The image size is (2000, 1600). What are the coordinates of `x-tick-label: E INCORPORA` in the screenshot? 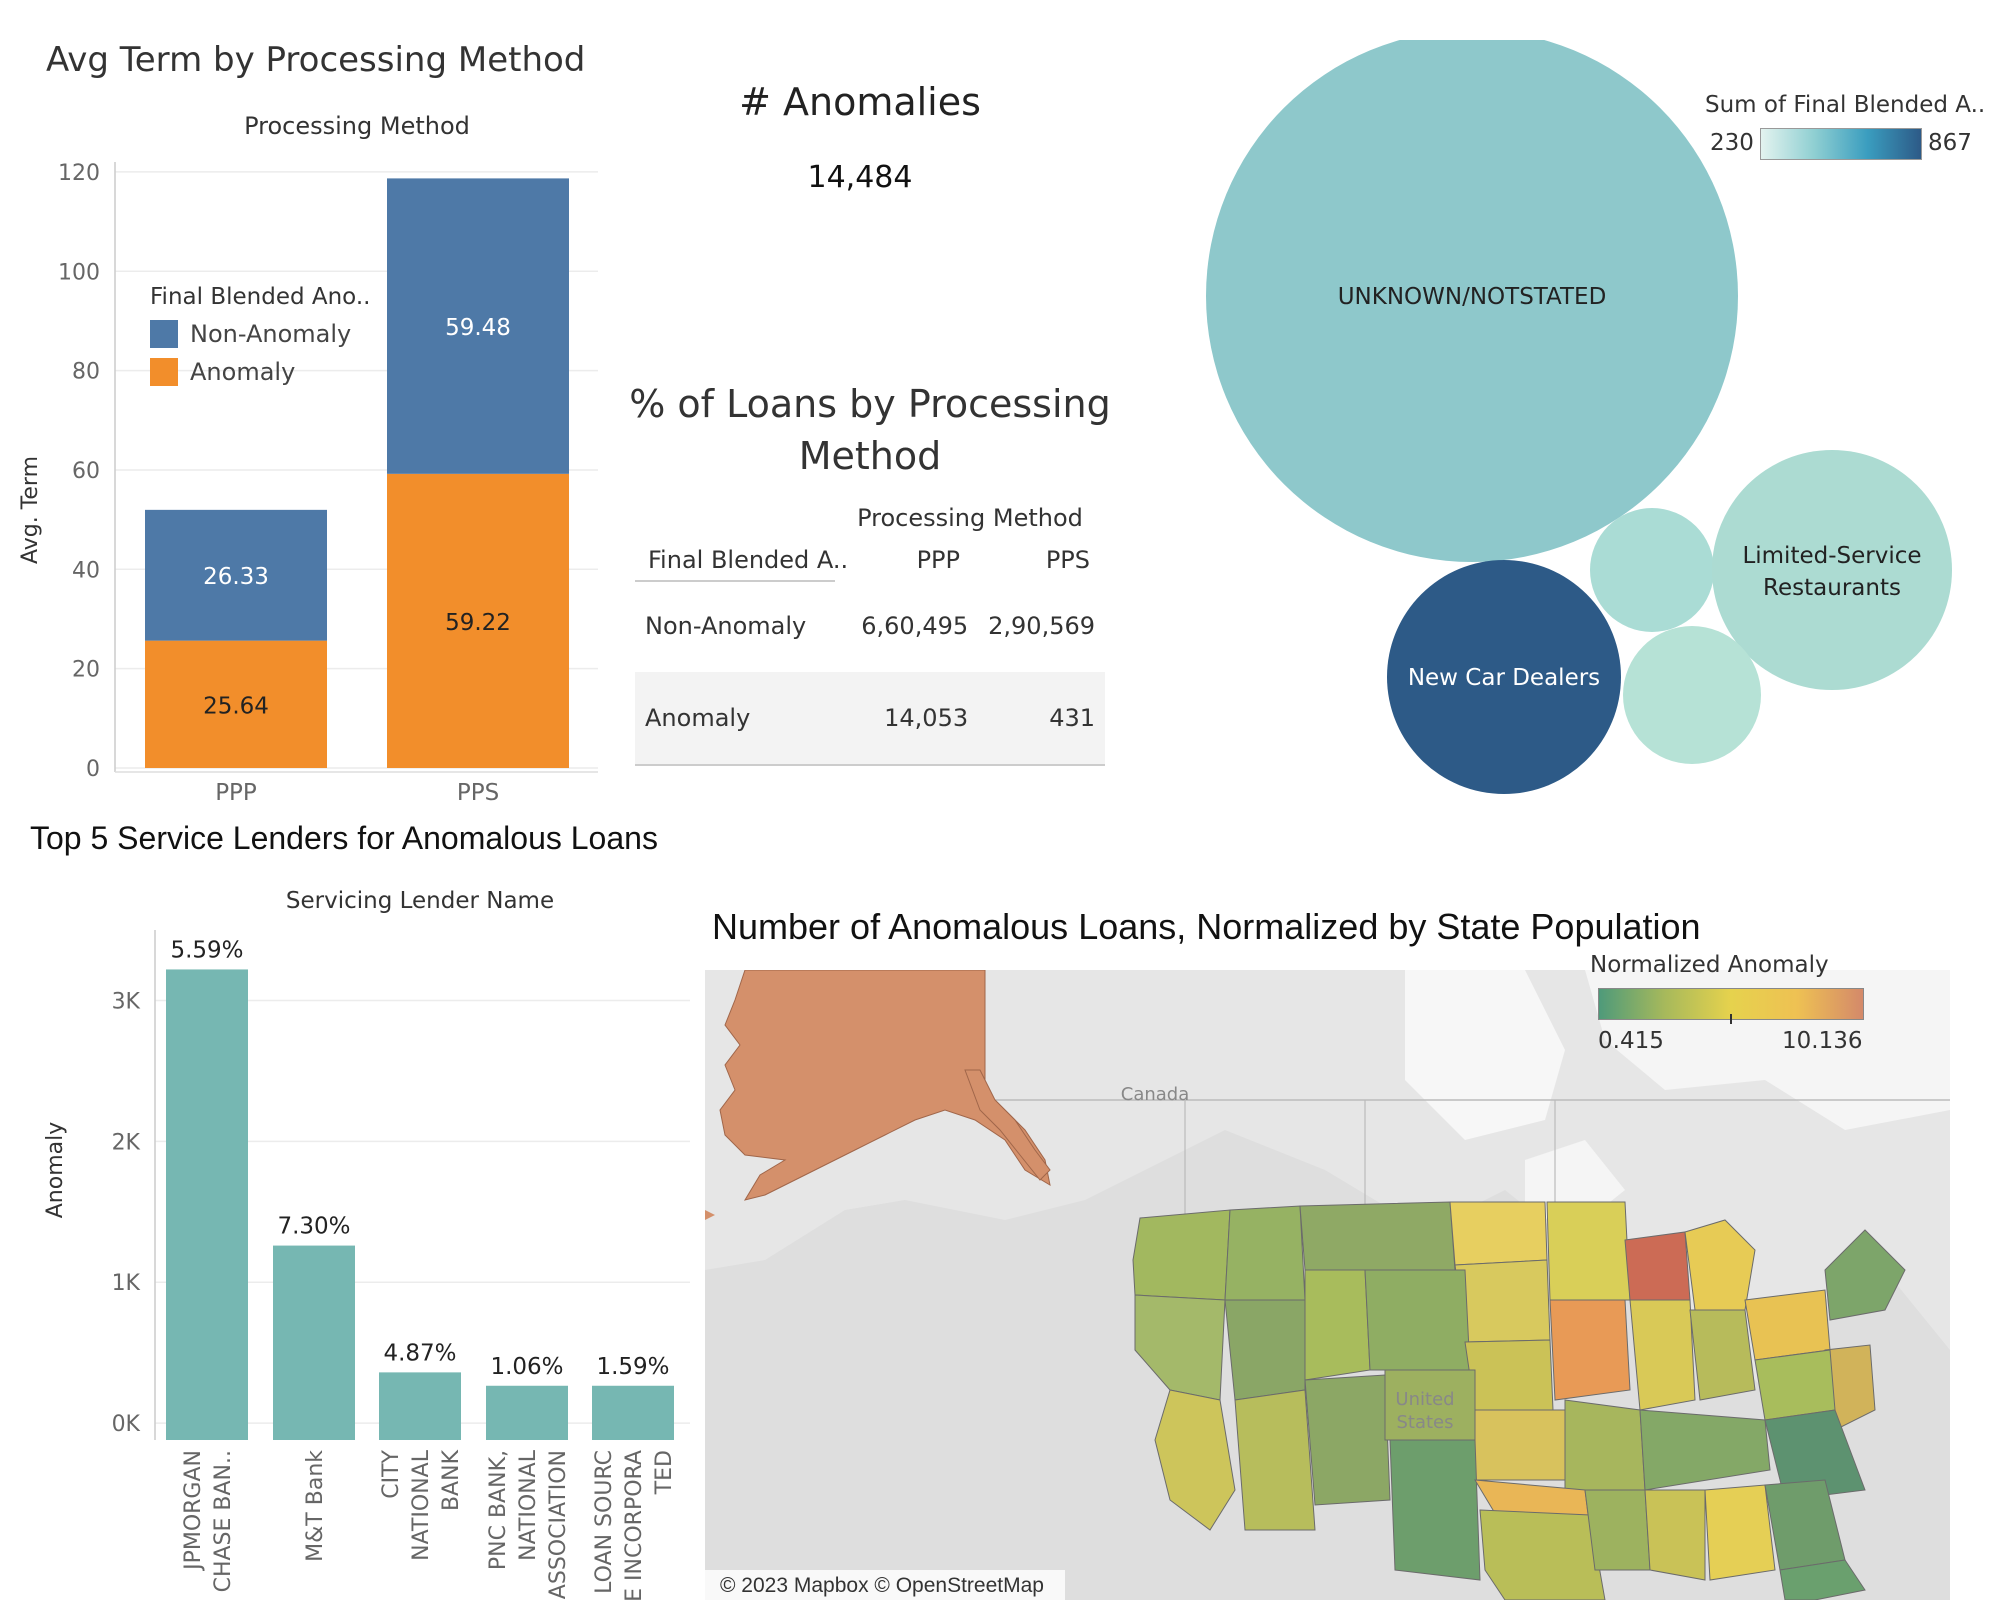 It's located at (634, 1525).